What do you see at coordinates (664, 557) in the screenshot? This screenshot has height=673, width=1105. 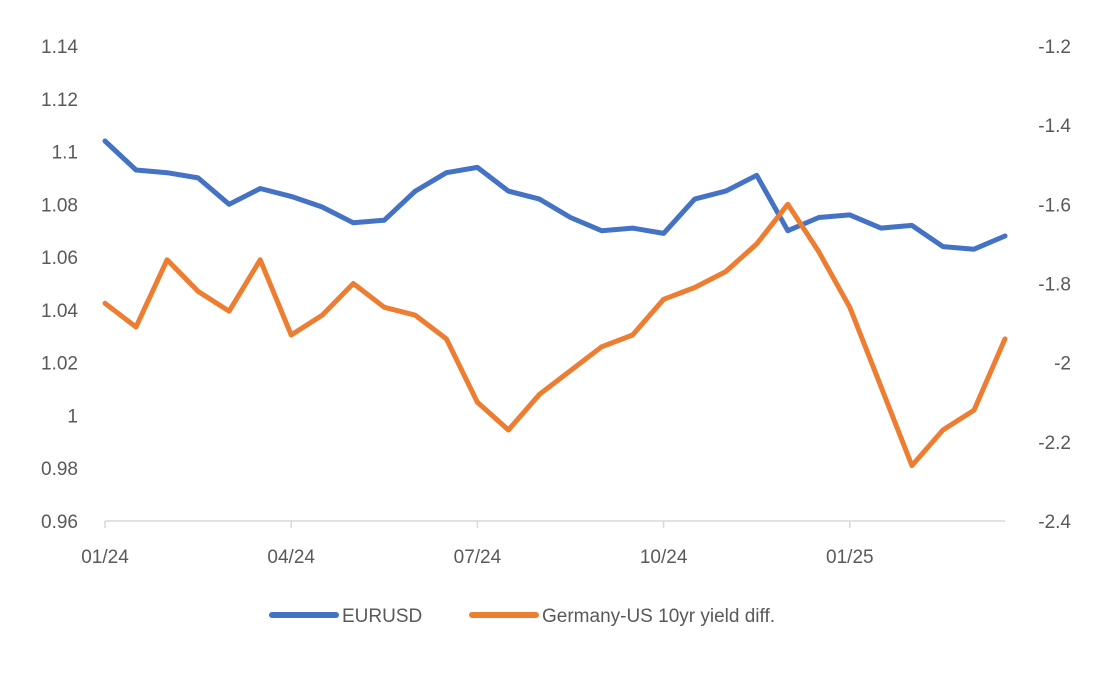 I see `x-tick-label: 10/24` at bounding box center [664, 557].